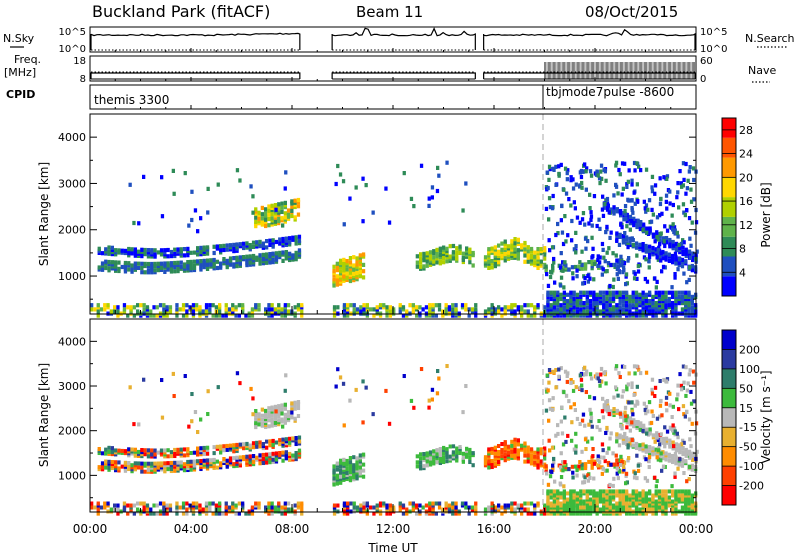 The width and height of the screenshot is (800, 554). What do you see at coordinates (393, 68) in the screenshot?
I see `noise-traces` at bounding box center [393, 68].